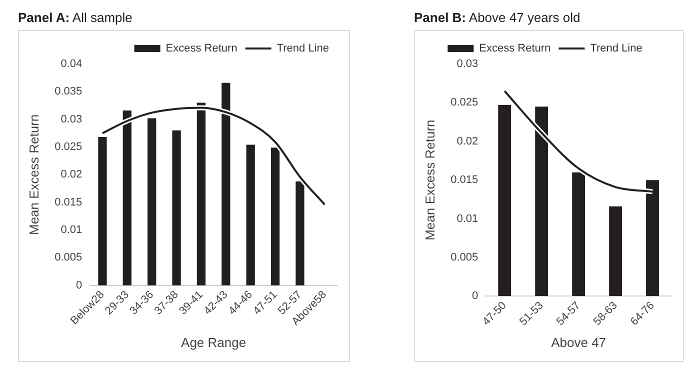 This screenshot has width=700, height=386. I want to click on y-tick-label: 0.035, so click(68, 92).